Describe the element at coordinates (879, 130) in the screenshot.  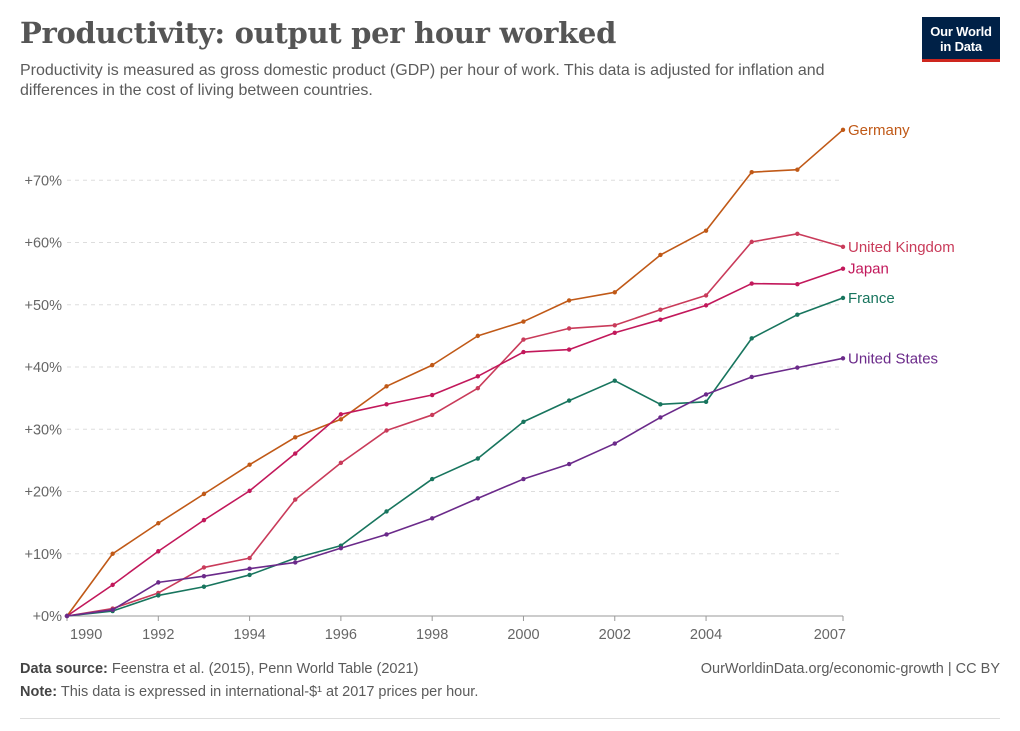
I see `series-label: Germany` at that location.